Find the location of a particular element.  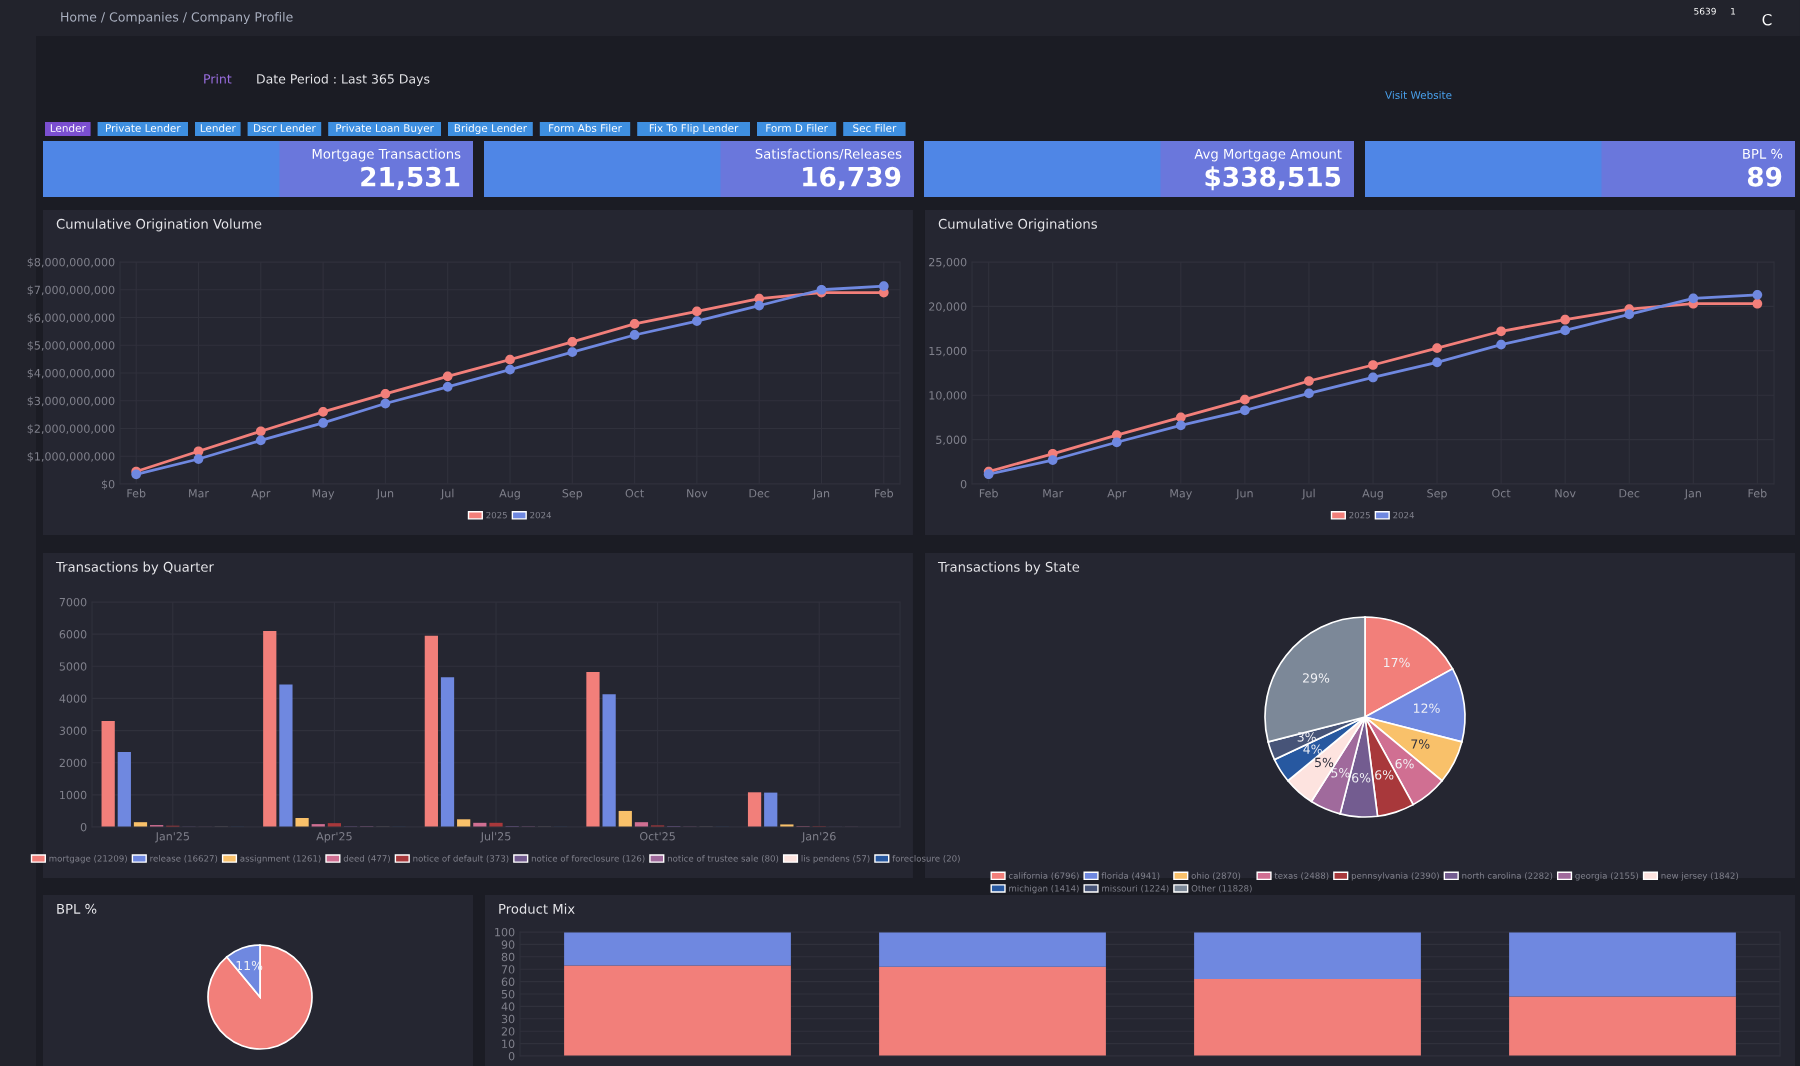

y-tick-label: 20 is located at coordinates (508, 1031).